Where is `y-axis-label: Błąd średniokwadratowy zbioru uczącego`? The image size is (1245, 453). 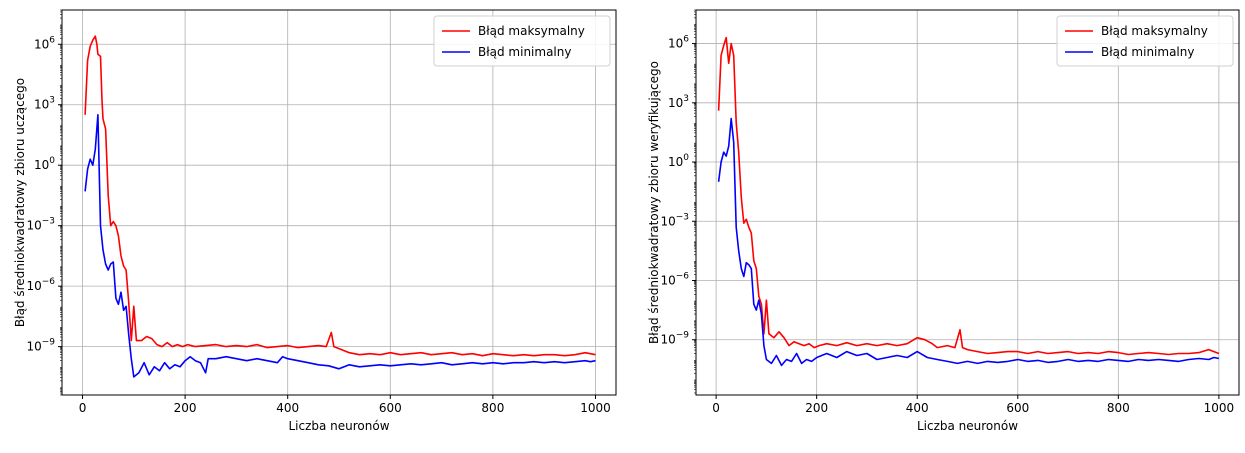 y-axis-label: Błąd średniokwadratowy zbioru uczącego is located at coordinates (20, 202).